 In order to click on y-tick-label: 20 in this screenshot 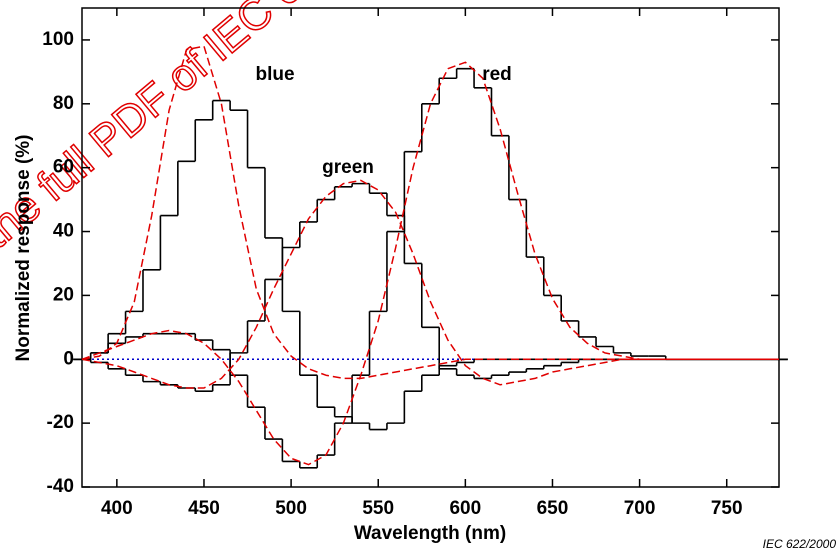, I will do `click(63, 294)`.